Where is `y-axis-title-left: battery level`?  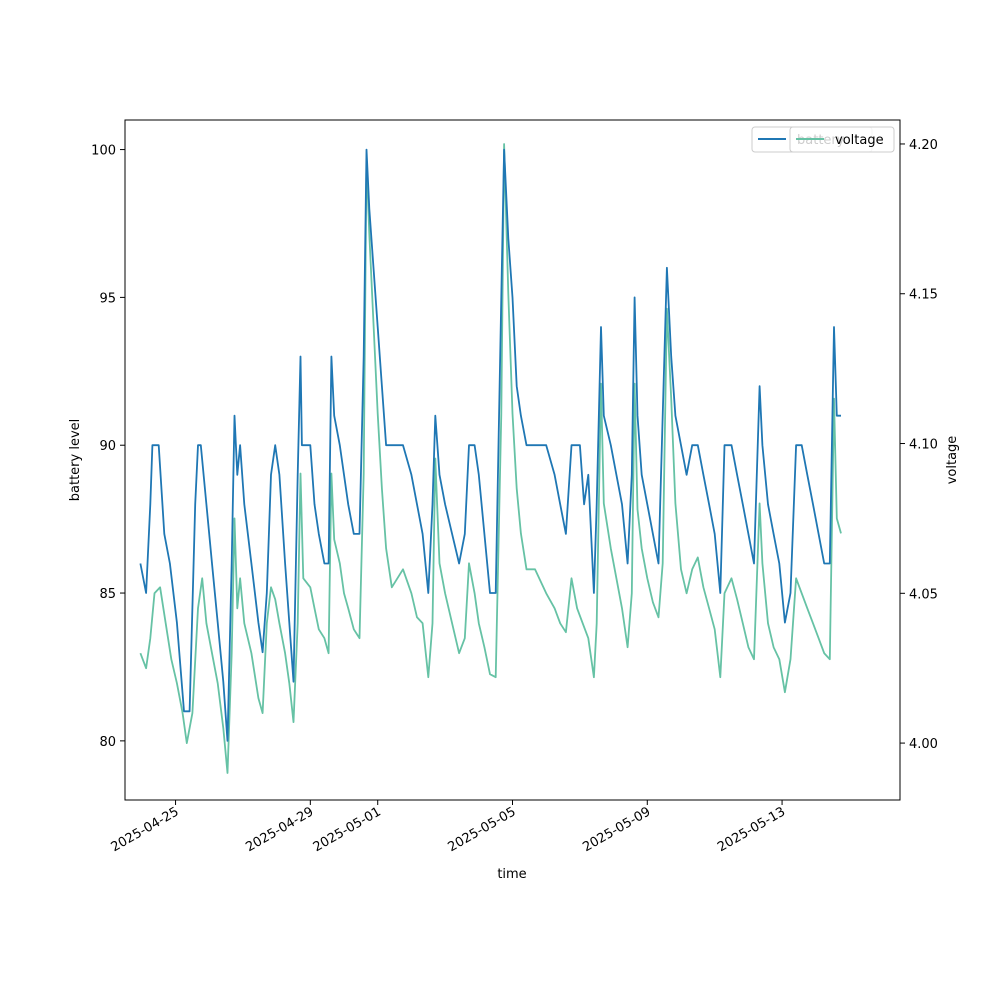 y-axis-title-left: battery level is located at coordinates (75, 460).